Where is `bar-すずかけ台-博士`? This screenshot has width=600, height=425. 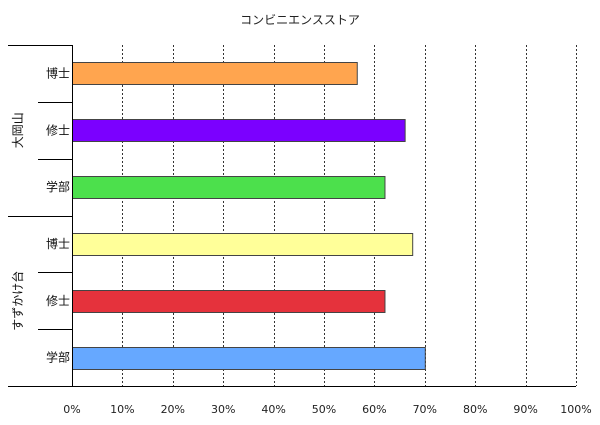
bar-すずかけ台-博士 is located at coordinates (243, 244).